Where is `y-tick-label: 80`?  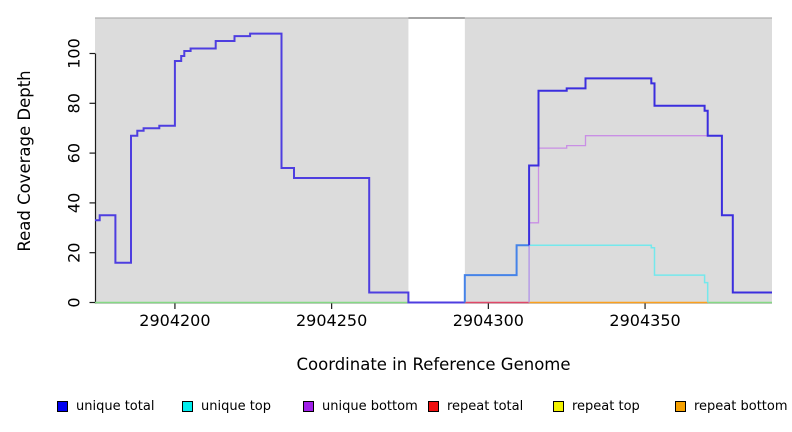 y-tick-label: 80 is located at coordinates (74, 103).